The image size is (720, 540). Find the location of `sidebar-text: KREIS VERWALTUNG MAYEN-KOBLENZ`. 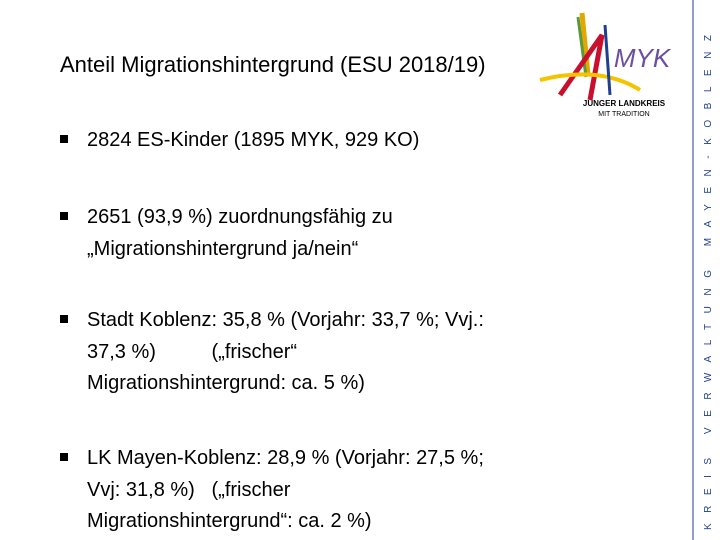

sidebar-text: KREIS VERWALTUNG MAYEN-KOBLENZ is located at coordinates (708, 282).